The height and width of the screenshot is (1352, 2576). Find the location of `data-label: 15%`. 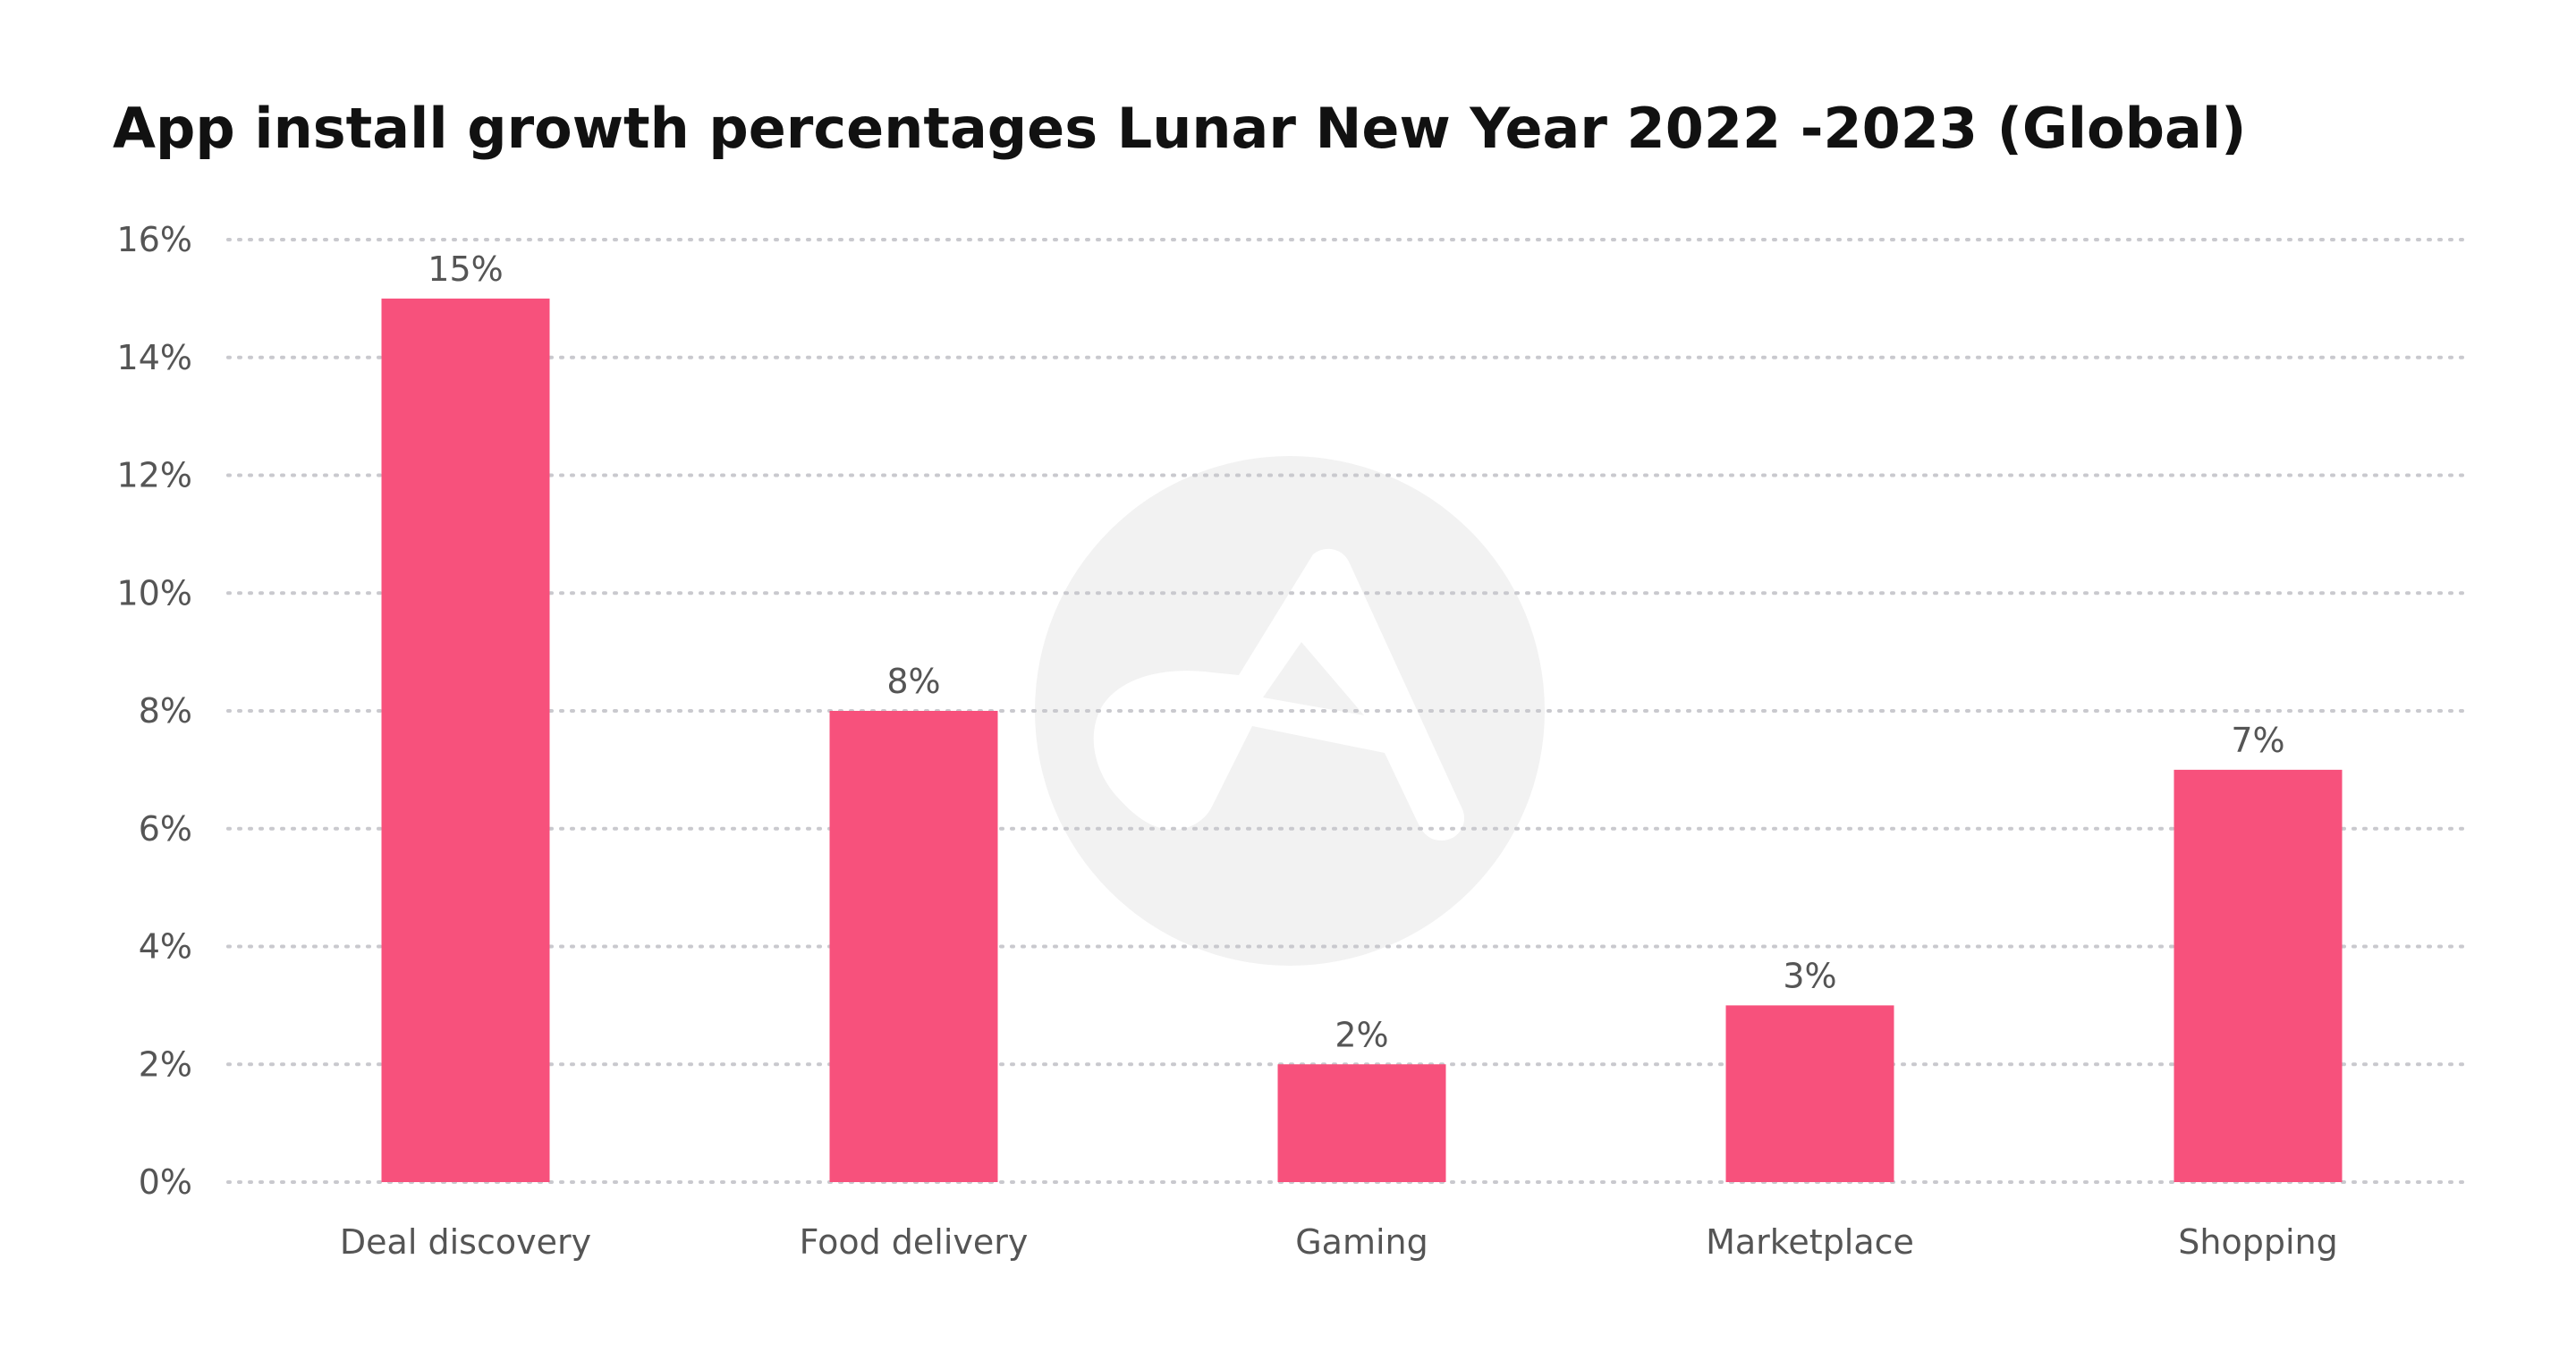

data-label: 15% is located at coordinates (465, 269).